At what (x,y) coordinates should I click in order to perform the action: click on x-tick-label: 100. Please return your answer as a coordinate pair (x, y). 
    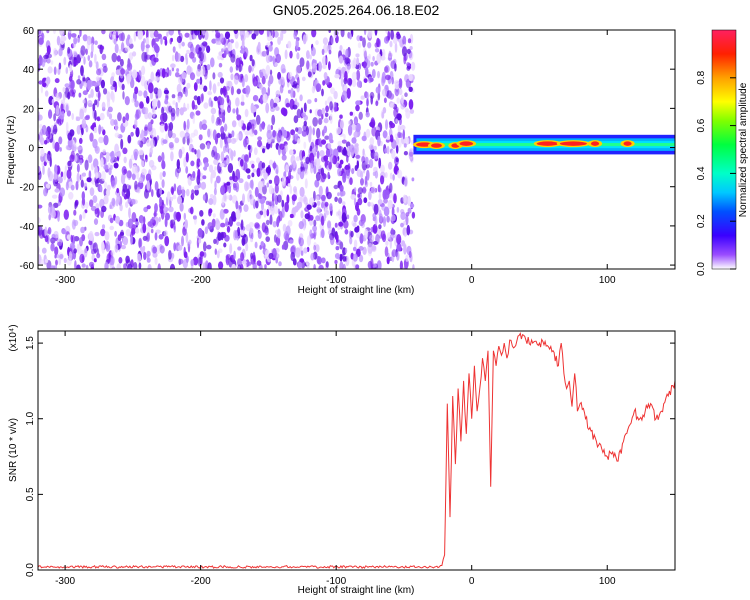
    Looking at the image, I should click on (607, 280).